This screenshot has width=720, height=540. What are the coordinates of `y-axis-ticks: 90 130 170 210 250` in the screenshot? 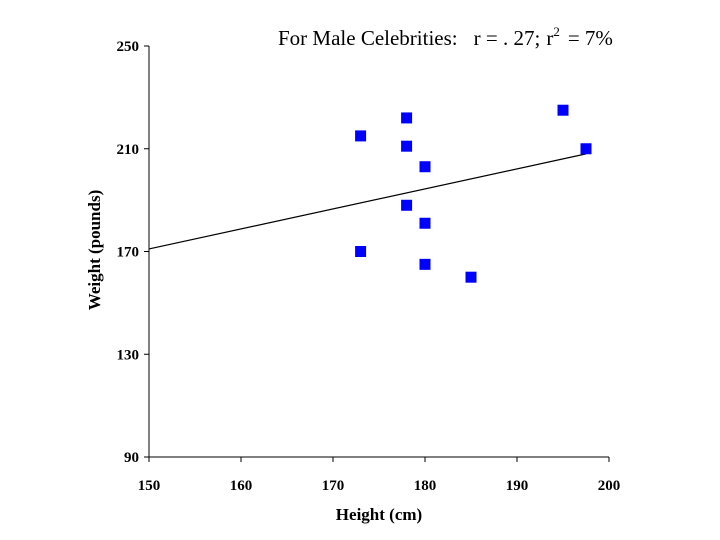 It's located at (133, 252).